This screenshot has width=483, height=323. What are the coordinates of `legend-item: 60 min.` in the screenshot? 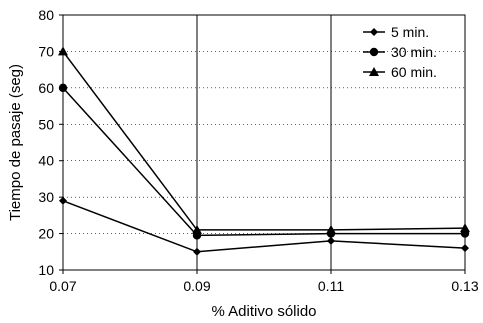 It's located at (400, 72).